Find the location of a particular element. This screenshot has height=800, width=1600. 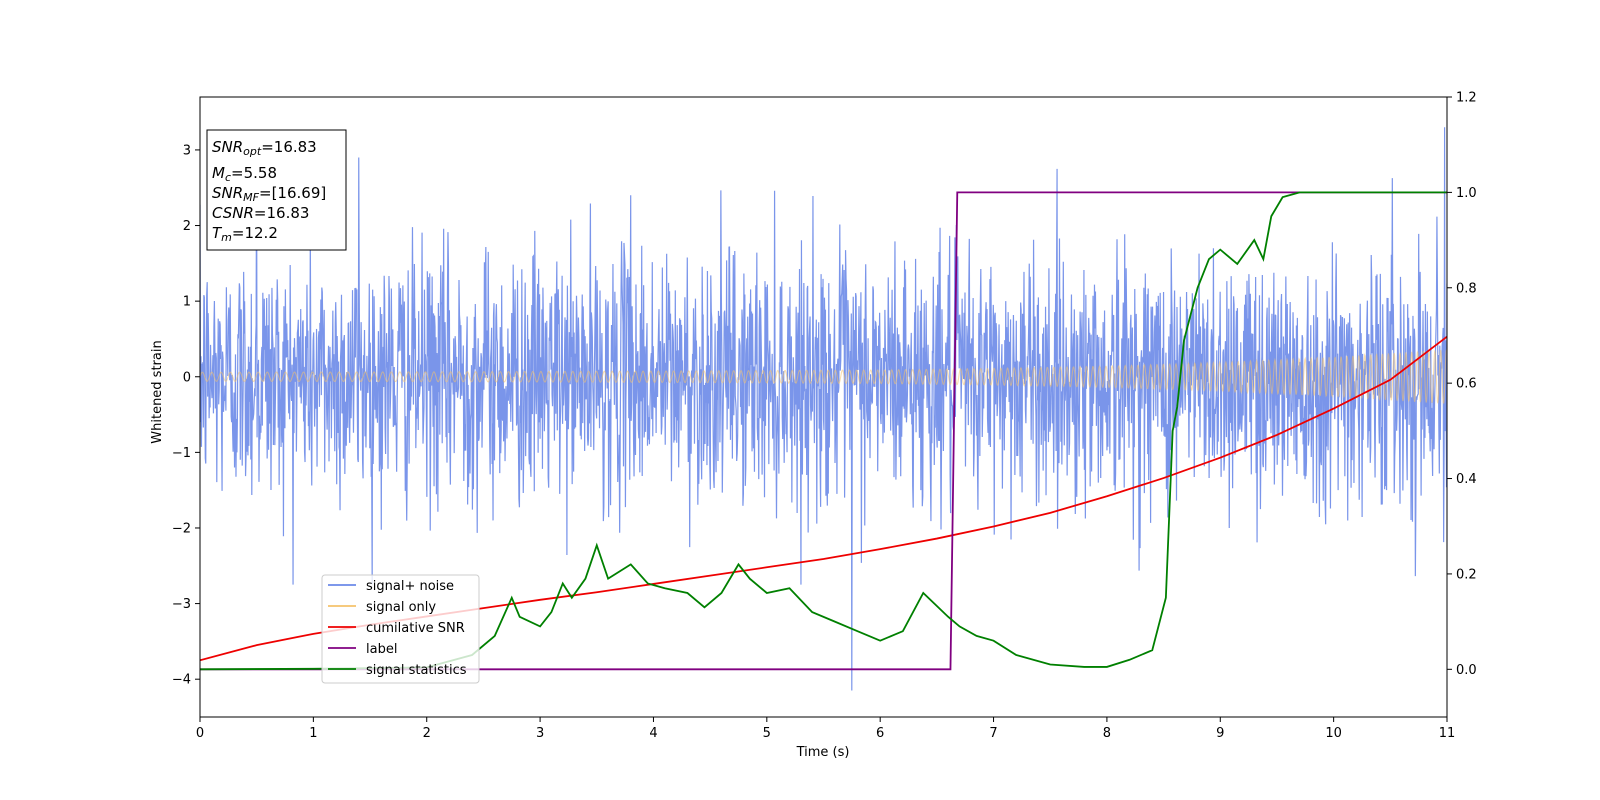

y-left-tick-label: −1 is located at coordinates (181, 453).